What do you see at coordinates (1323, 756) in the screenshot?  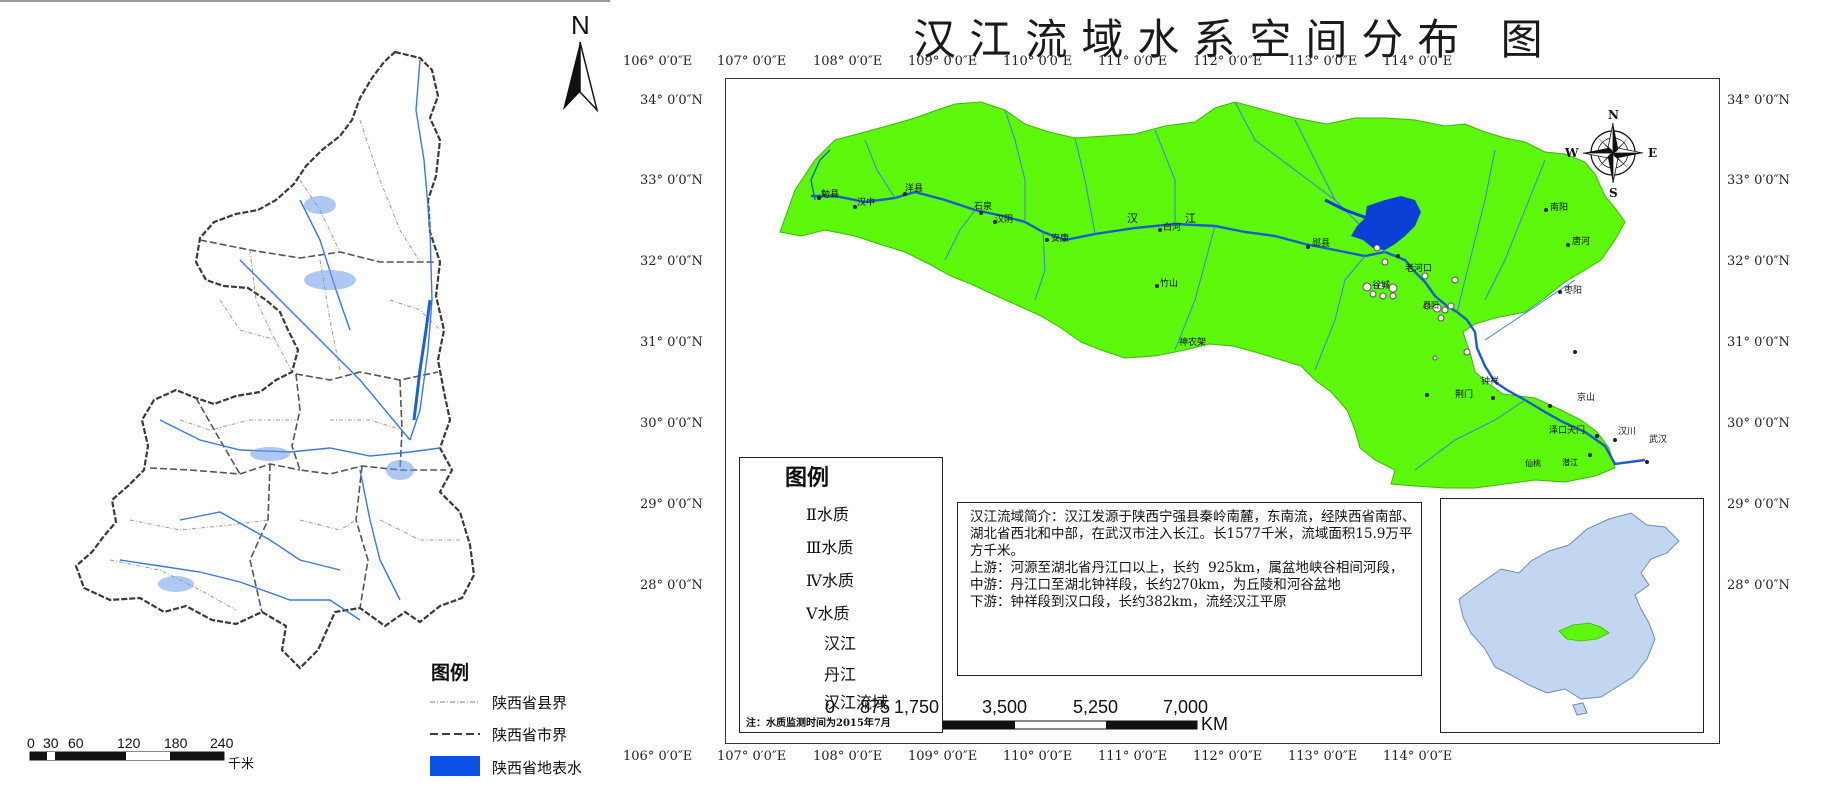 I see `bottom-longitudes-label: 113° 0′0″E` at bounding box center [1323, 756].